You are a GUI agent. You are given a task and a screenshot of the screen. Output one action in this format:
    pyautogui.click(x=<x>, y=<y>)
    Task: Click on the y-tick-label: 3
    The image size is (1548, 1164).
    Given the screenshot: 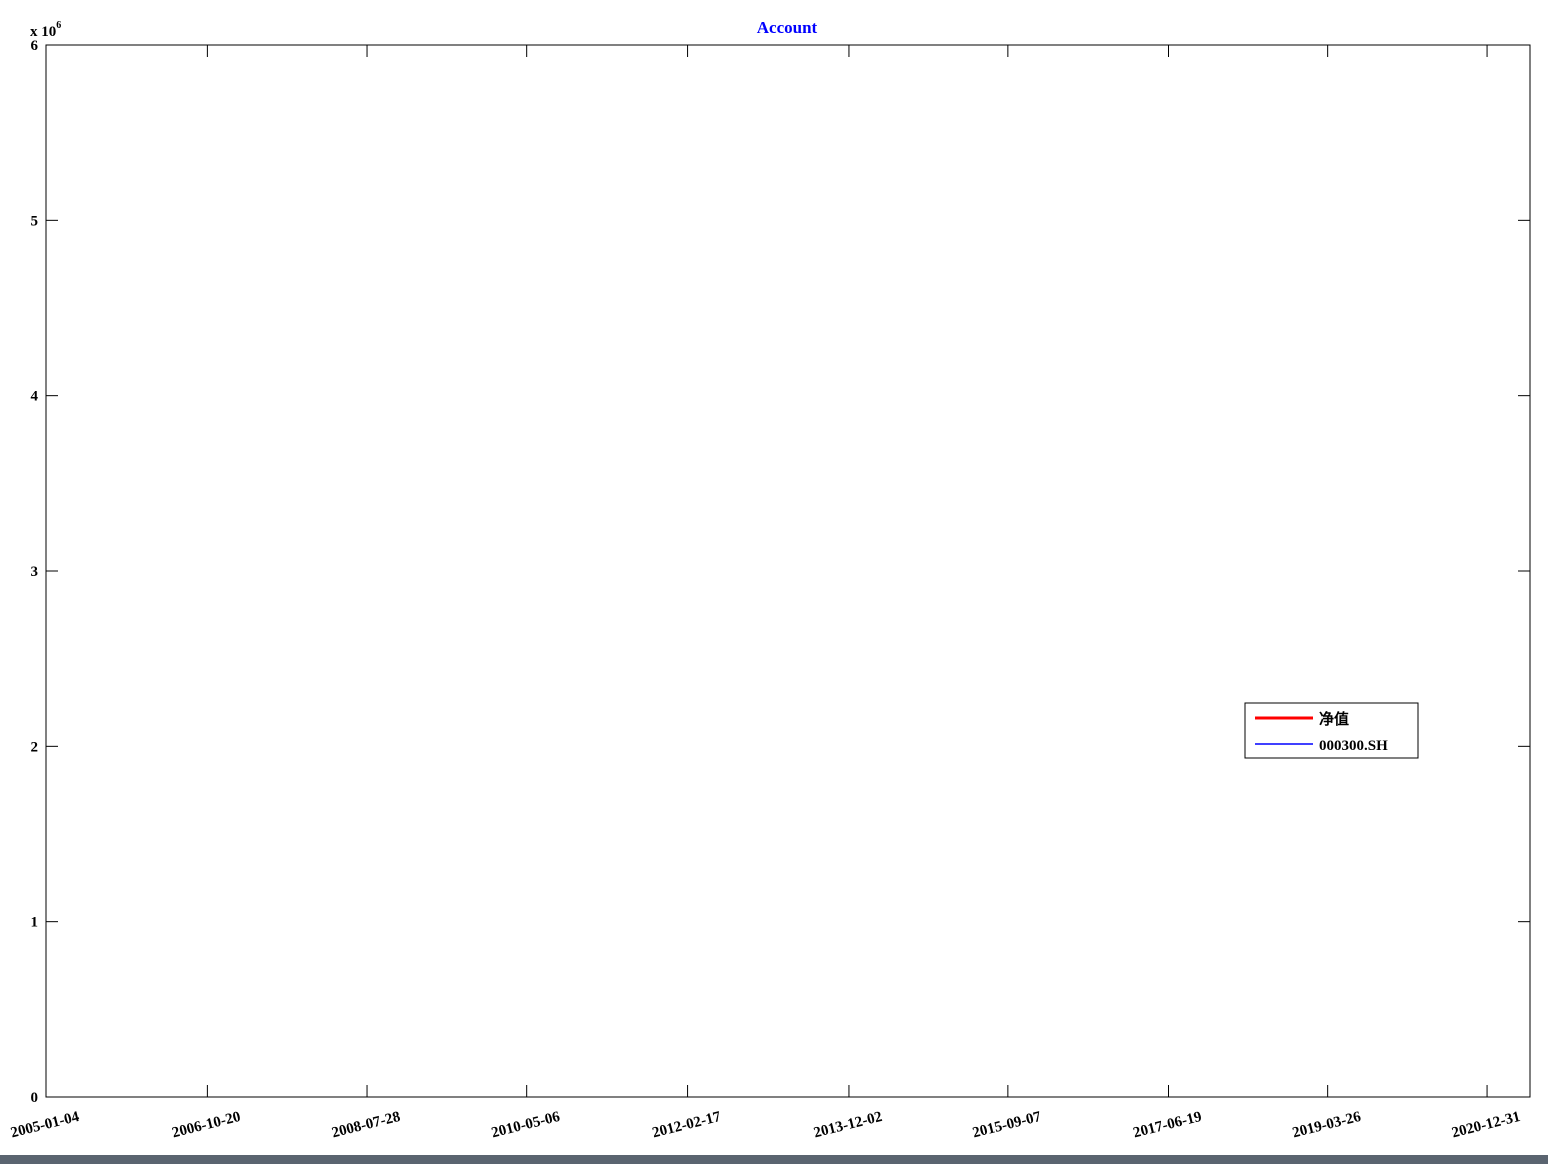 What is the action you would take?
    pyautogui.click(x=35, y=572)
    